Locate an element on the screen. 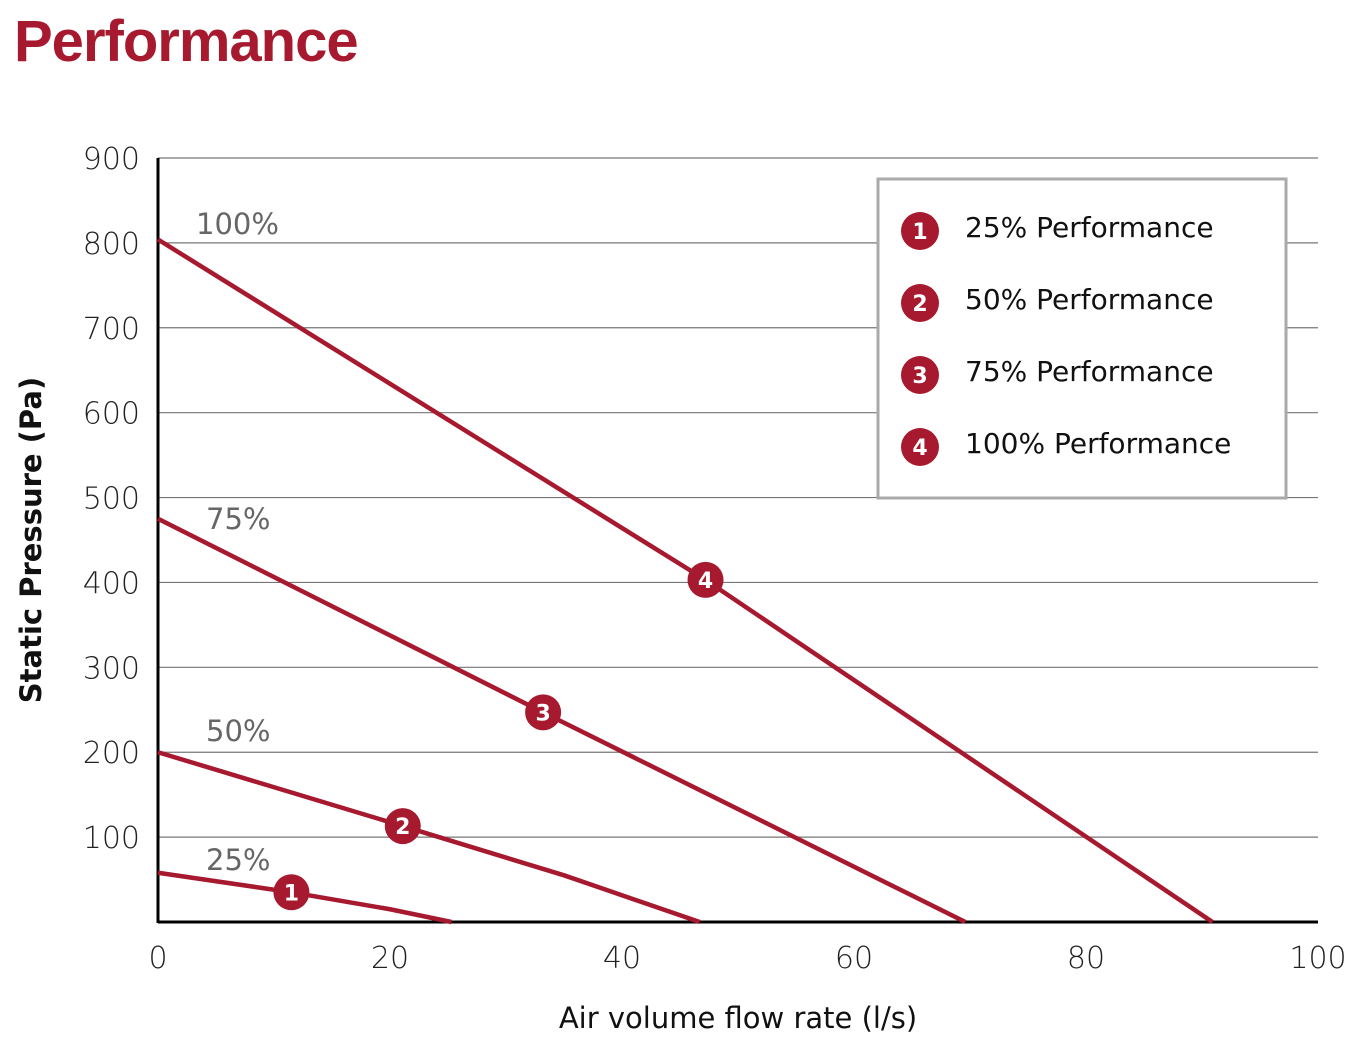 The width and height of the screenshot is (1362, 1055). legend-marker-number: 4 is located at coordinates (919, 448).